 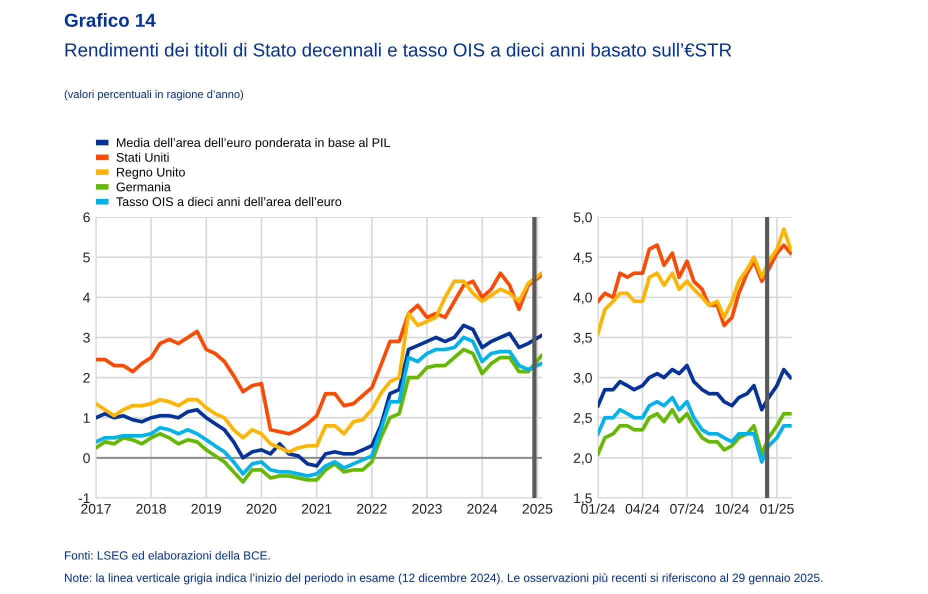 What do you see at coordinates (96, 509) in the screenshot?
I see `x-tick-label: 2017` at bounding box center [96, 509].